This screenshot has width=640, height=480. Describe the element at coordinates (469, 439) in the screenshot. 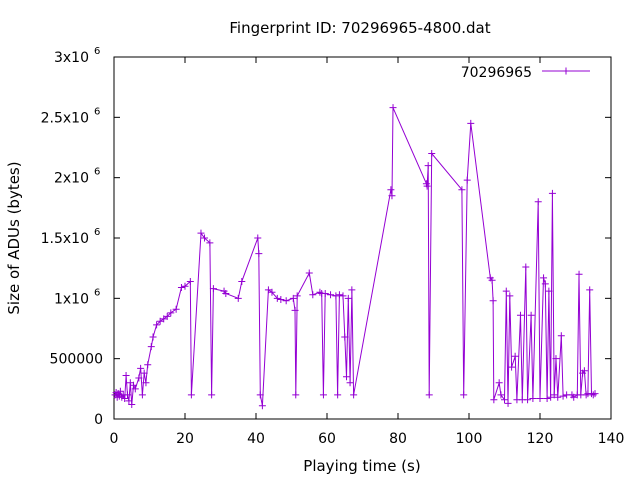

I see `x-tick-label: 100` at that location.